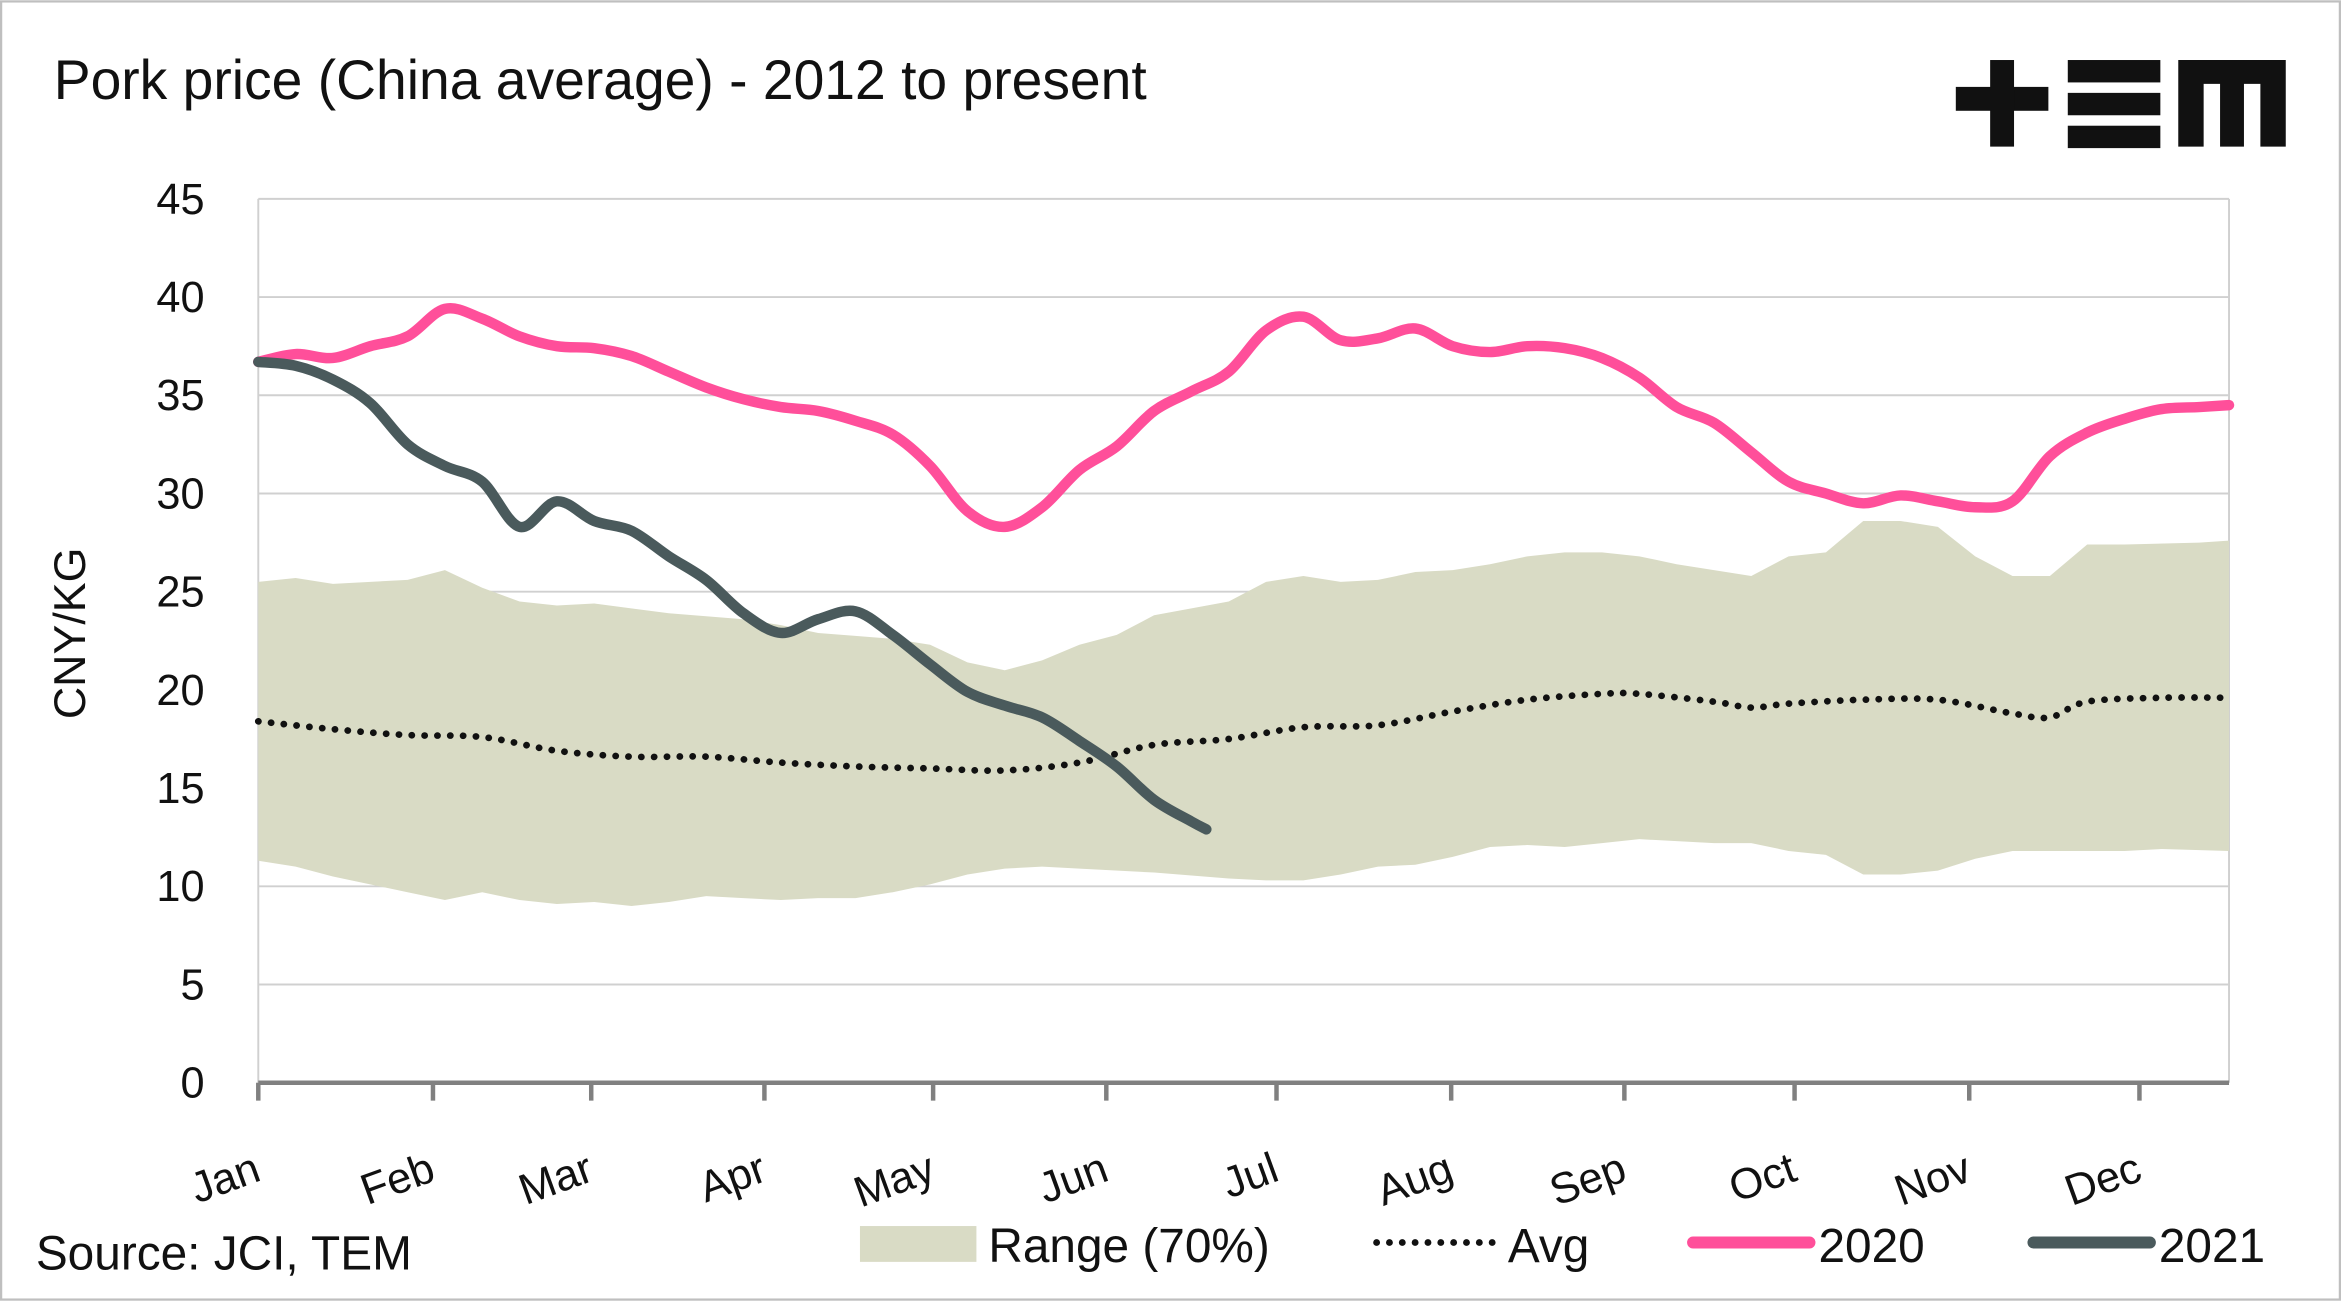 This screenshot has width=2341, height=1301. I want to click on y-tick-label: 30, so click(180, 494).